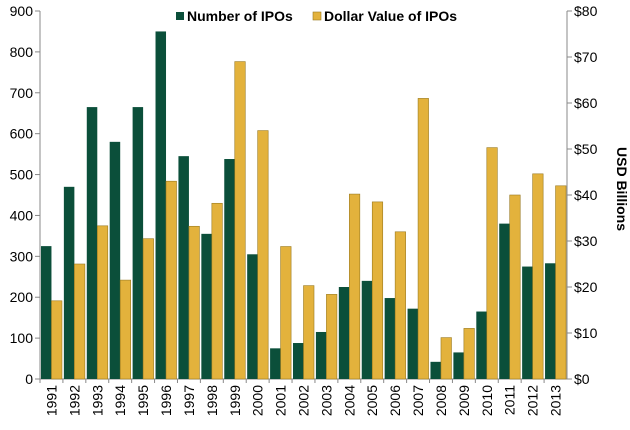  What do you see at coordinates (258, 400) in the screenshot?
I see `x-tick-label: 2000` at bounding box center [258, 400].